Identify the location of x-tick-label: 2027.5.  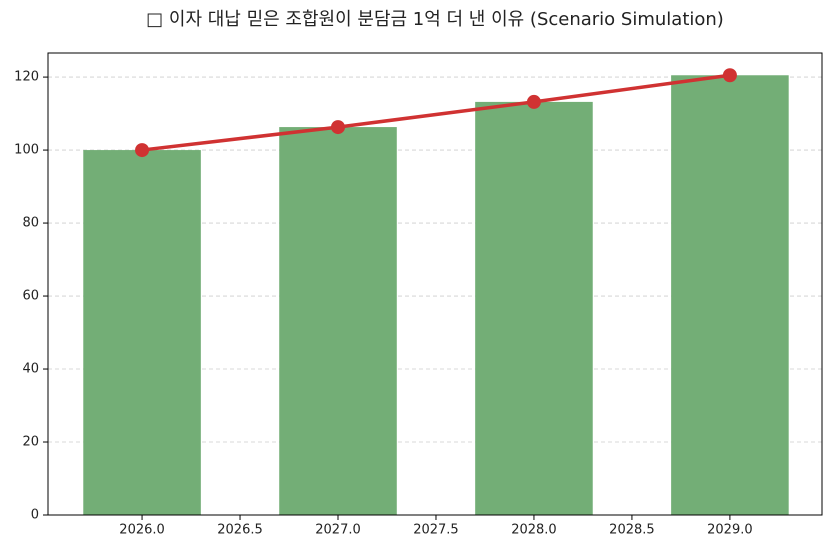
(436, 530).